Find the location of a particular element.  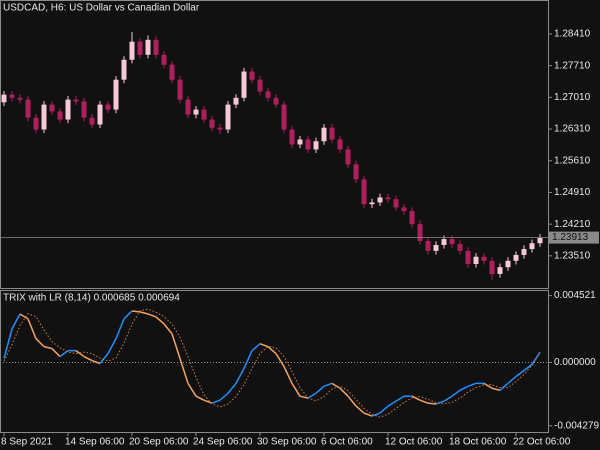

x-tick-label: 22 Oct 06:00 is located at coordinates (542, 442).